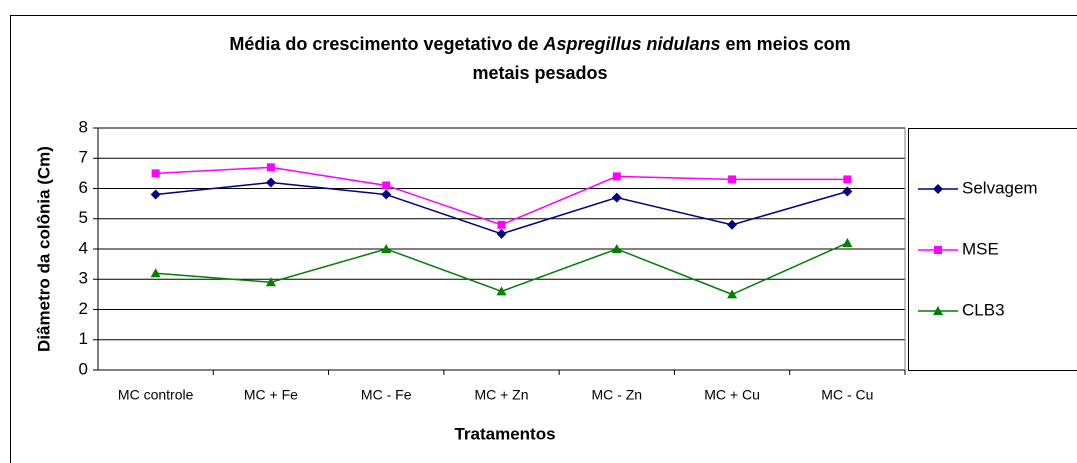  What do you see at coordinates (271, 395) in the screenshot?
I see `x-tick-label: MC + Fe` at bounding box center [271, 395].